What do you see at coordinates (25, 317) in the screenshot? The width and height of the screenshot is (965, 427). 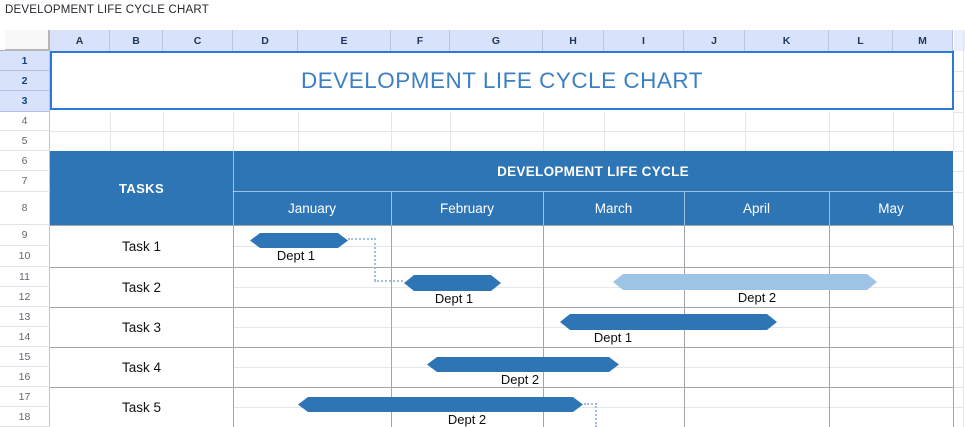 I see `row-header-13: 13` at bounding box center [25, 317].